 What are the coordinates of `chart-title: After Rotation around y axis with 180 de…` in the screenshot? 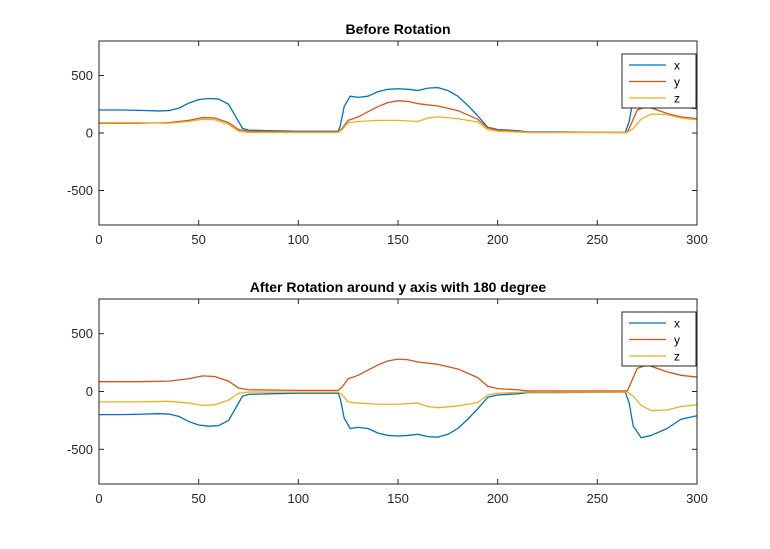 It's located at (398, 287).